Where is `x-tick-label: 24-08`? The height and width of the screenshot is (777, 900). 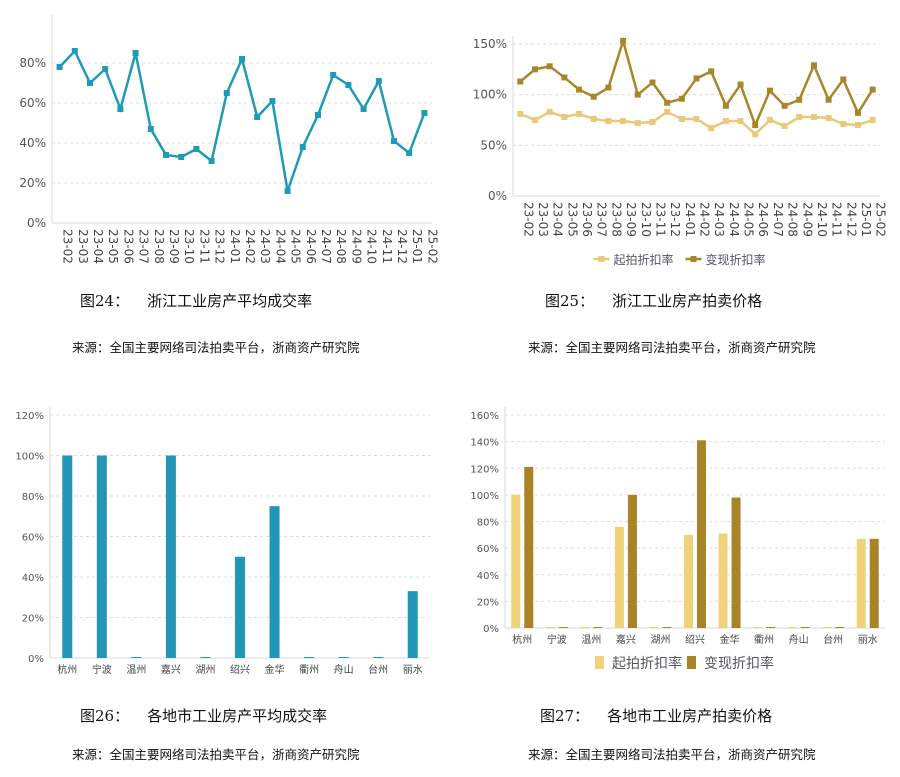
x-tick-label: 24-08 is located at coordinates (793, 219).